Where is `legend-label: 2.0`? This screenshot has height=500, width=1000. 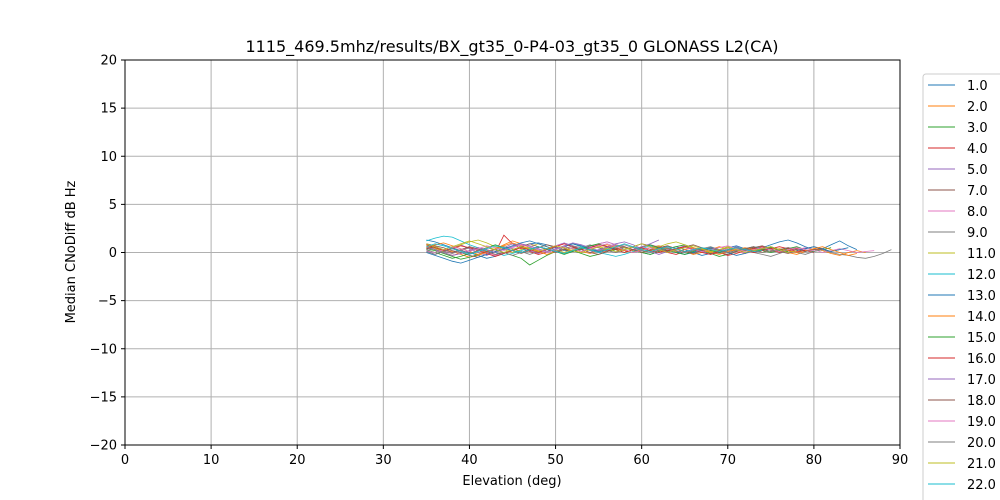 legend-label: 2.0 is located at coordinates (977, 107).